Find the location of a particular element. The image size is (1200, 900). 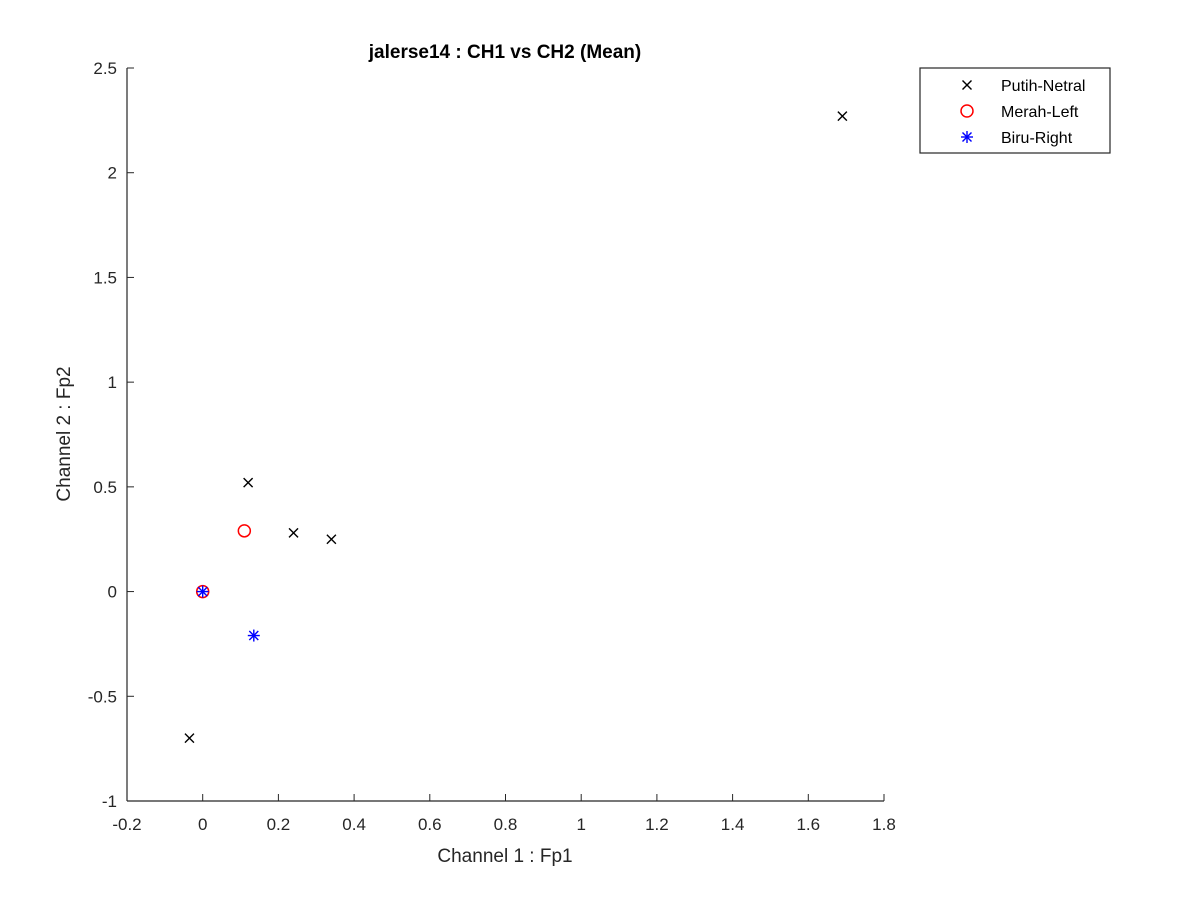

x-tick-label: 1.2 is located at coordinates (657, 824).